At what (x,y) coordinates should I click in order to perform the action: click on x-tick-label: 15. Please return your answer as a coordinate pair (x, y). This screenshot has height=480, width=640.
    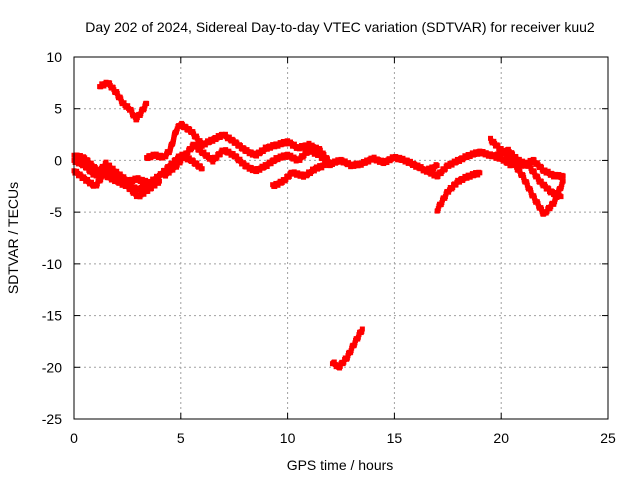
    Looking at the image, I should click on (395, 438).